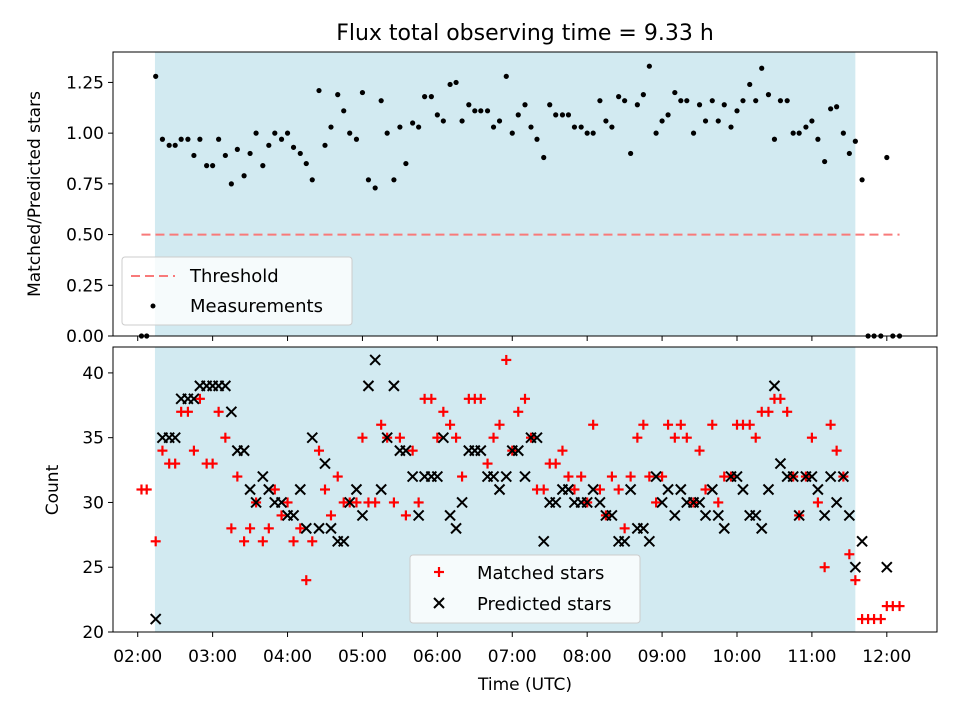 Image resolution: width=960 pixels, height=724 pixels. What do you see at coordinates (437, 657) in the screenshot?
I see `bottom-x-tick-label: 06:00` at bounding box center [437, 657].